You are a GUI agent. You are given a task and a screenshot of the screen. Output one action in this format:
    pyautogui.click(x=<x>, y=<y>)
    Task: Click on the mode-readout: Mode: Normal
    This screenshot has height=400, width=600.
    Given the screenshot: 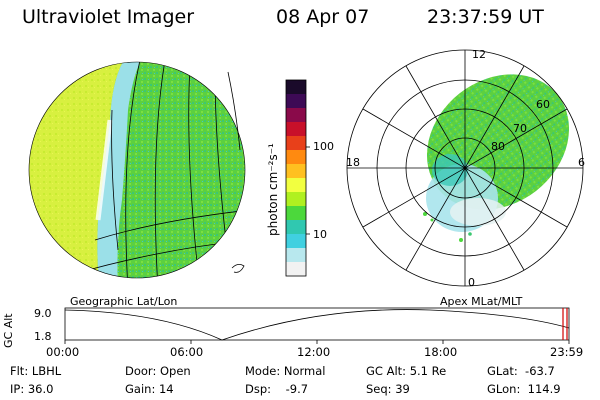 What is the action you would take?
    pyautogui.click(x=285, y=371)
    